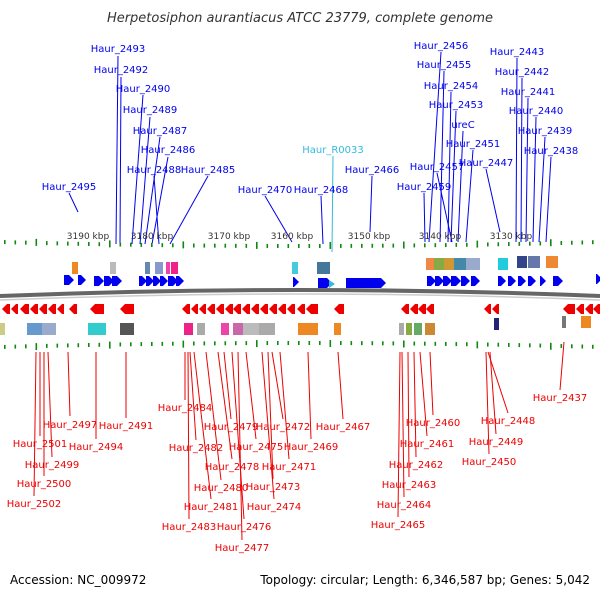  Describe the element at coordinates (528, 92) in the screenshot. I see `top-gene-label: Haur_2441` at that location.